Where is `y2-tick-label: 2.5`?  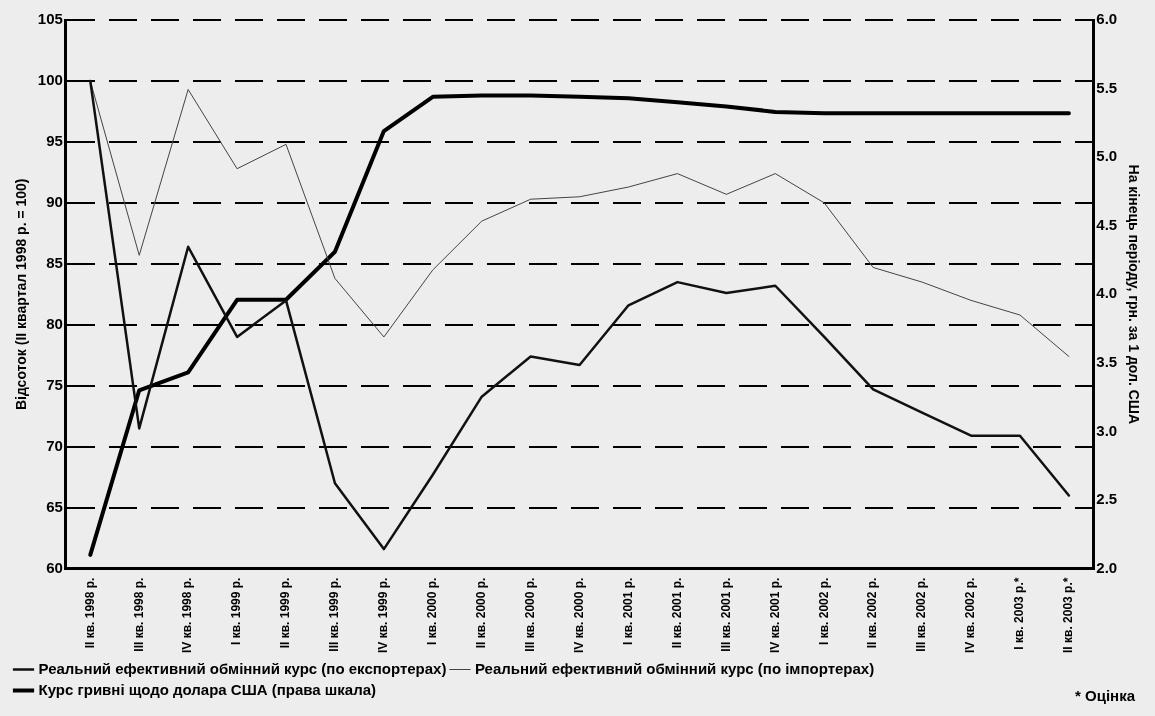 y2-tick-label: 2.5 is located at coordinates (1107, 499).